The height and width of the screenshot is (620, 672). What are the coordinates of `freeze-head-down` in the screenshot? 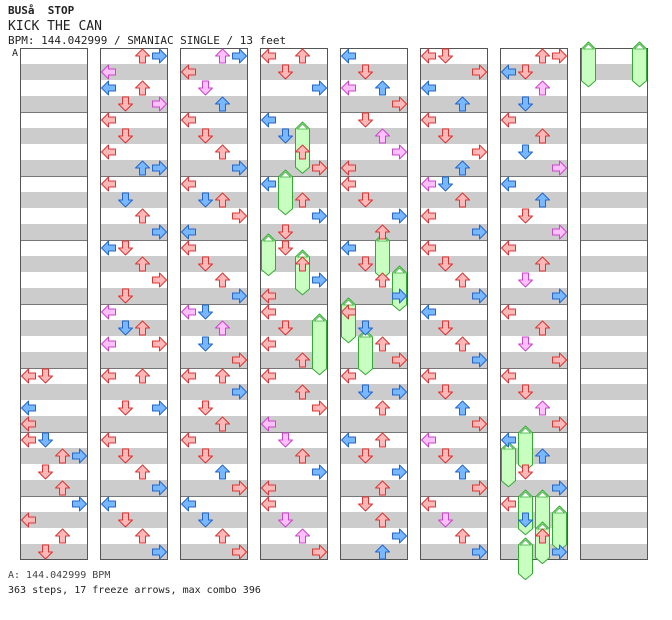 It's located at (525, 430).